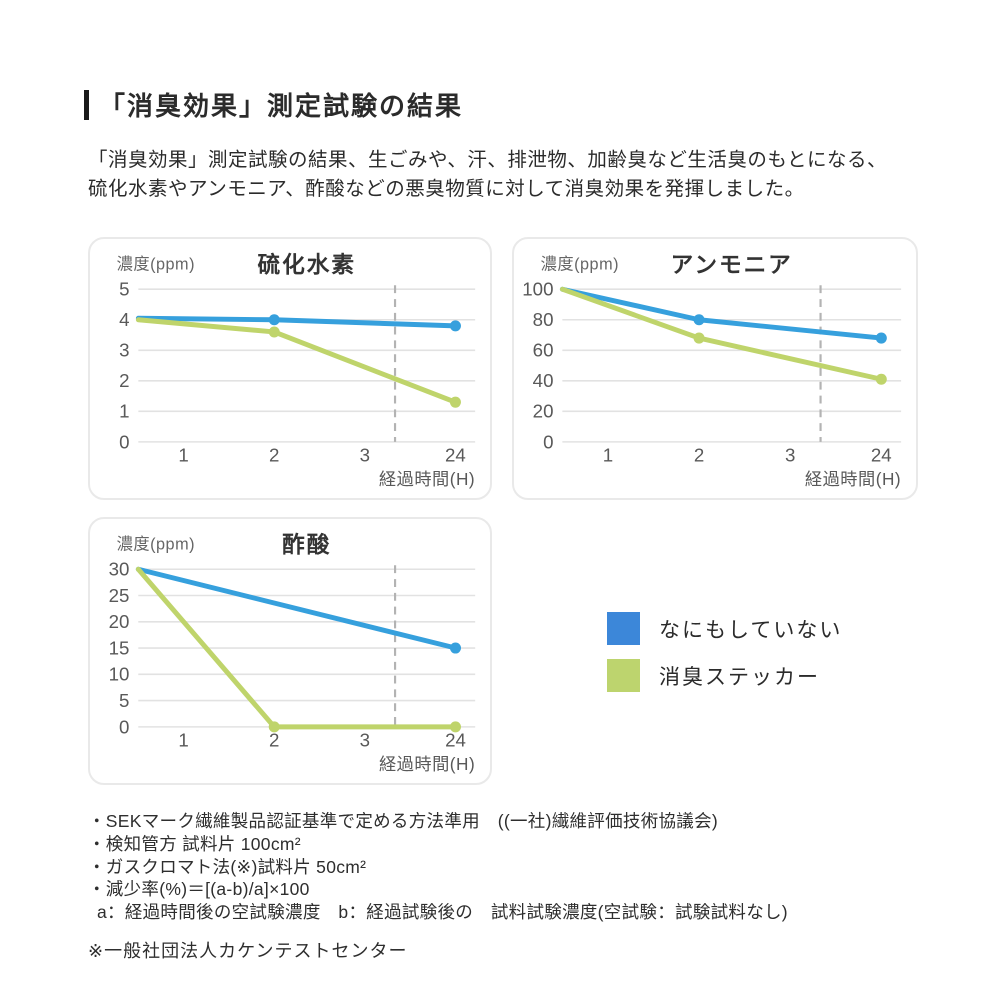  Describe the element at coordinates (623, 675) in the screenshot. I see `legend-swatch-green` at that location.